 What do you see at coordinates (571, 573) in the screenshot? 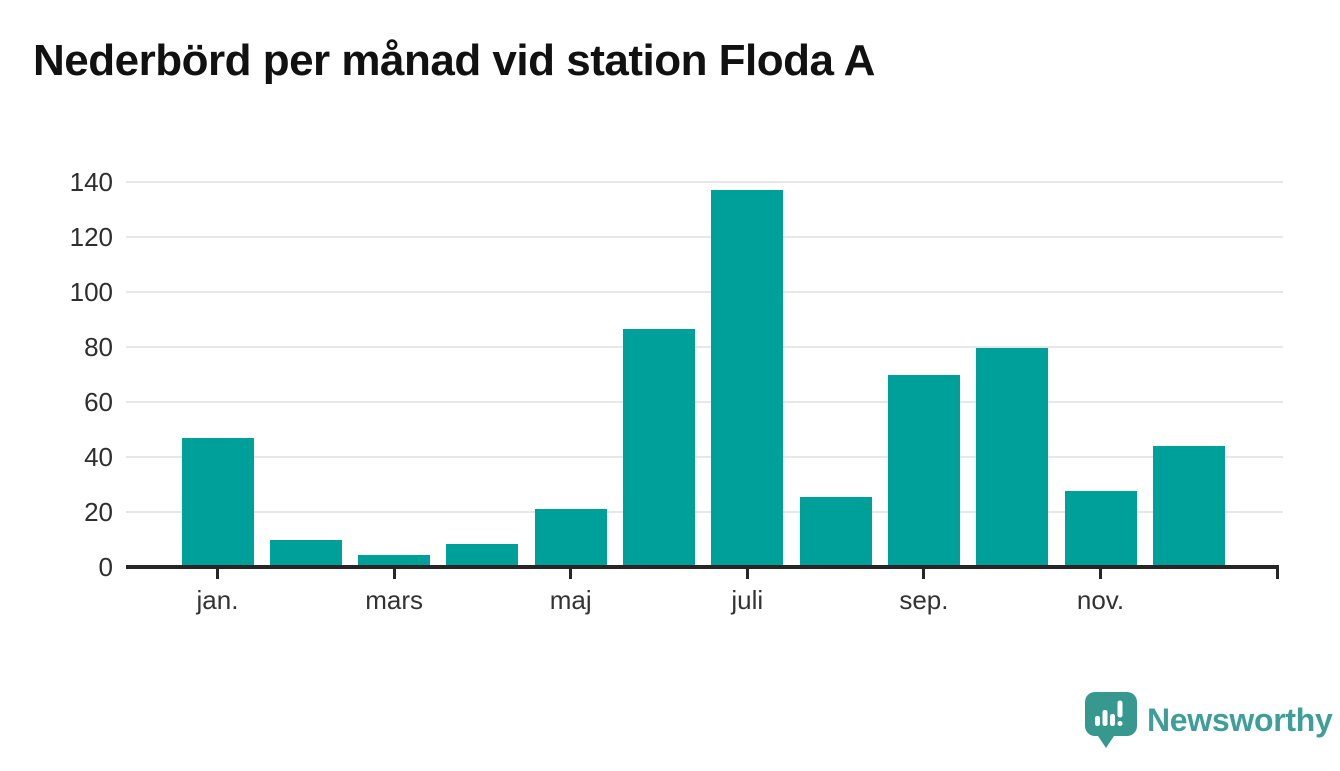
I see `x-tick-maj` at bounding box center [571, 573].